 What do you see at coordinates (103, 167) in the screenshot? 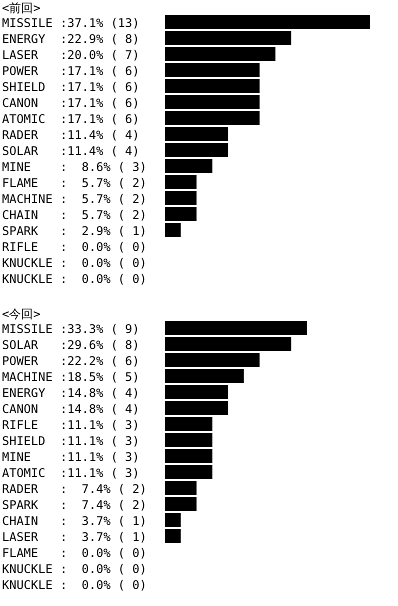
I see `data-label: : 8.6% ( 3)` at bounding box center [103, 167].